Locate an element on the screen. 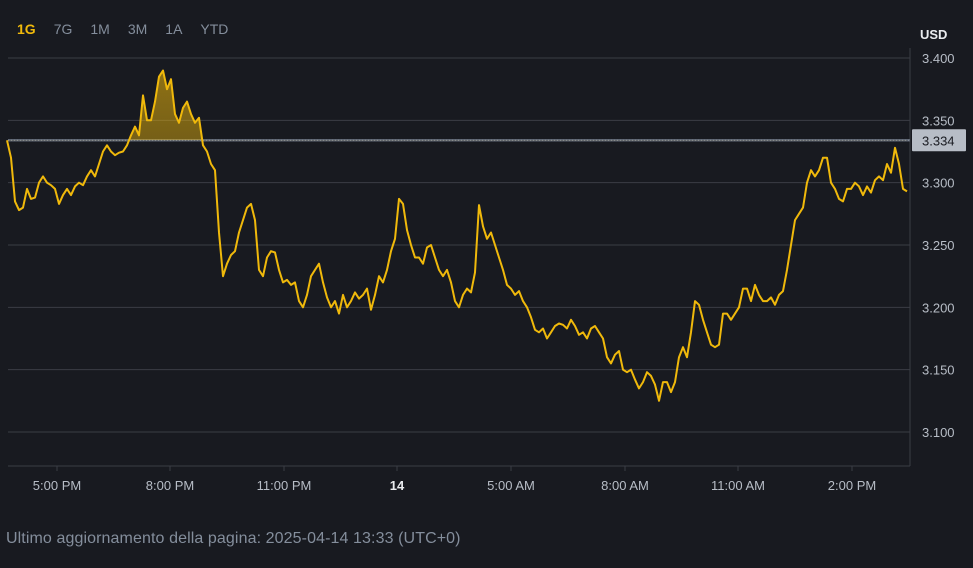  x-tick-label: 8:00 AM is located at coordinates (625, 485).